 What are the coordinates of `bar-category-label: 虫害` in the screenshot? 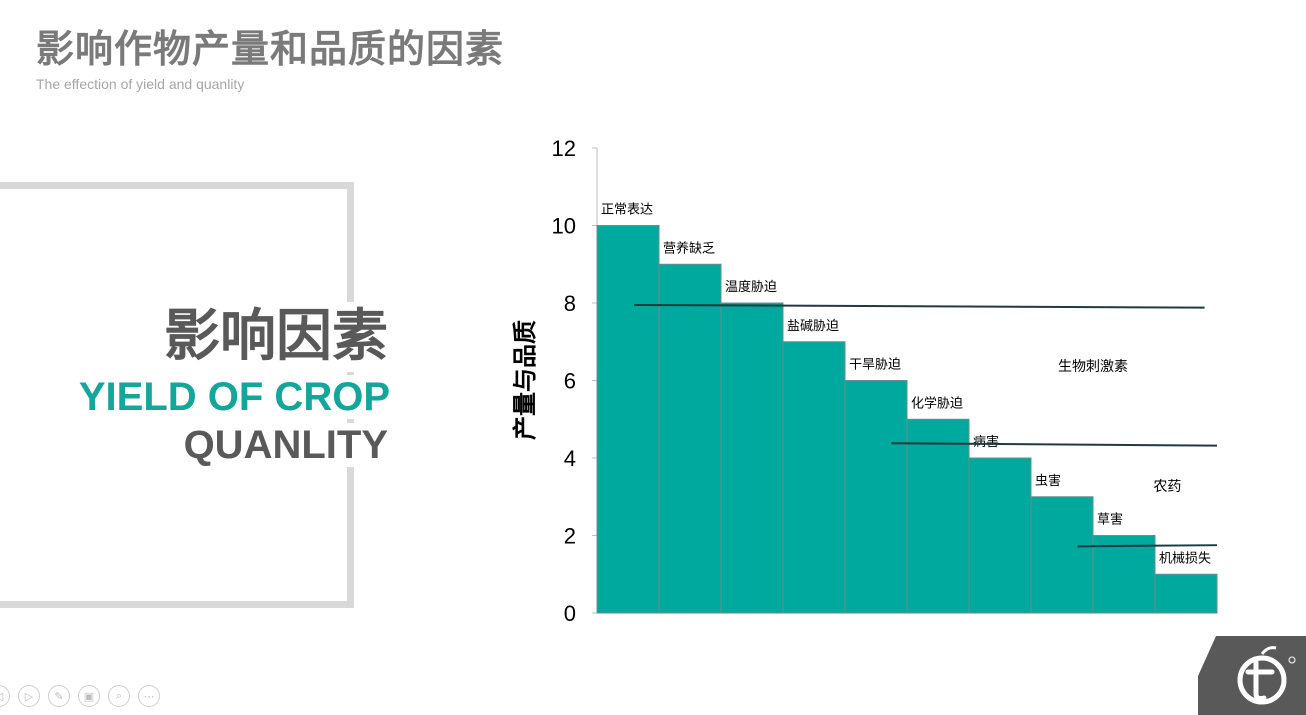 It's located at (1048, 481).